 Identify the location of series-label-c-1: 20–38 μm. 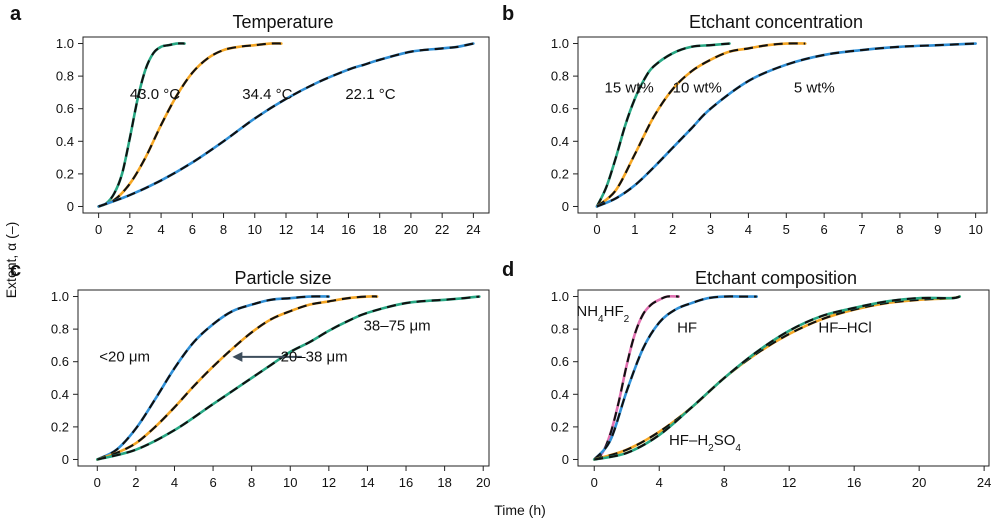
(314, 357).